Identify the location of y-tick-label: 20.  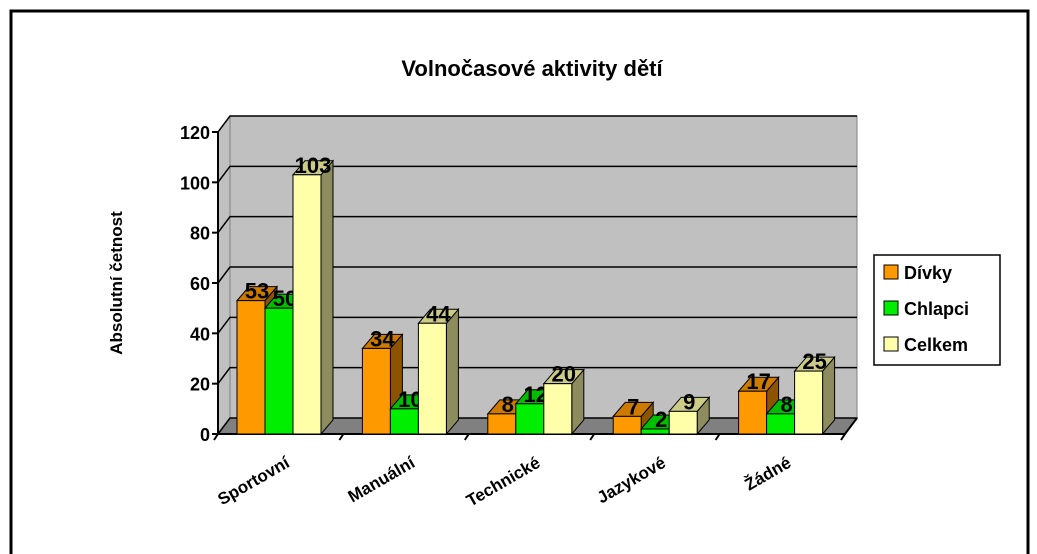
(200, 385).